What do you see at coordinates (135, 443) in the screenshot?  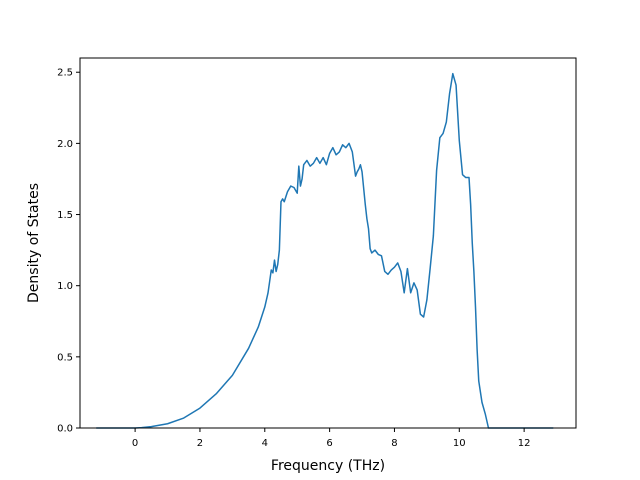 I see `x-tick-label: 0` at bounding box center [135, 443].